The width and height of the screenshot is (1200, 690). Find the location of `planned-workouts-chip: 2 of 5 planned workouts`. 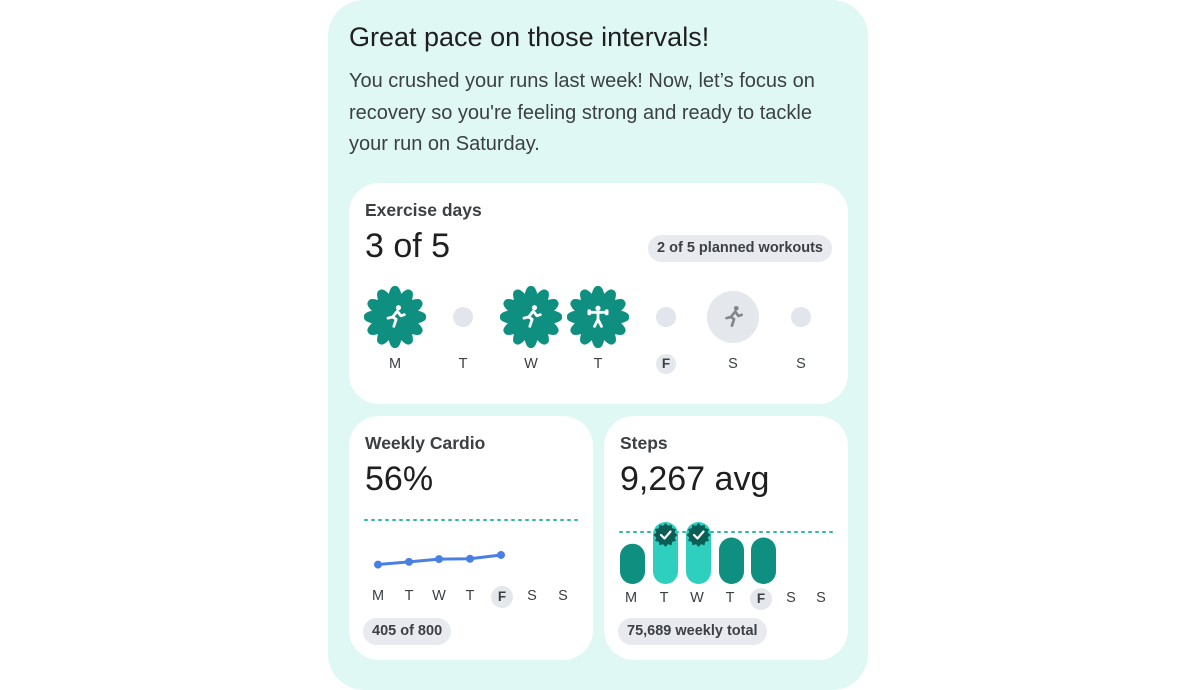

planned-workouts-chip: 2 of 5 planned workouts is located at coordinates (740, 248).